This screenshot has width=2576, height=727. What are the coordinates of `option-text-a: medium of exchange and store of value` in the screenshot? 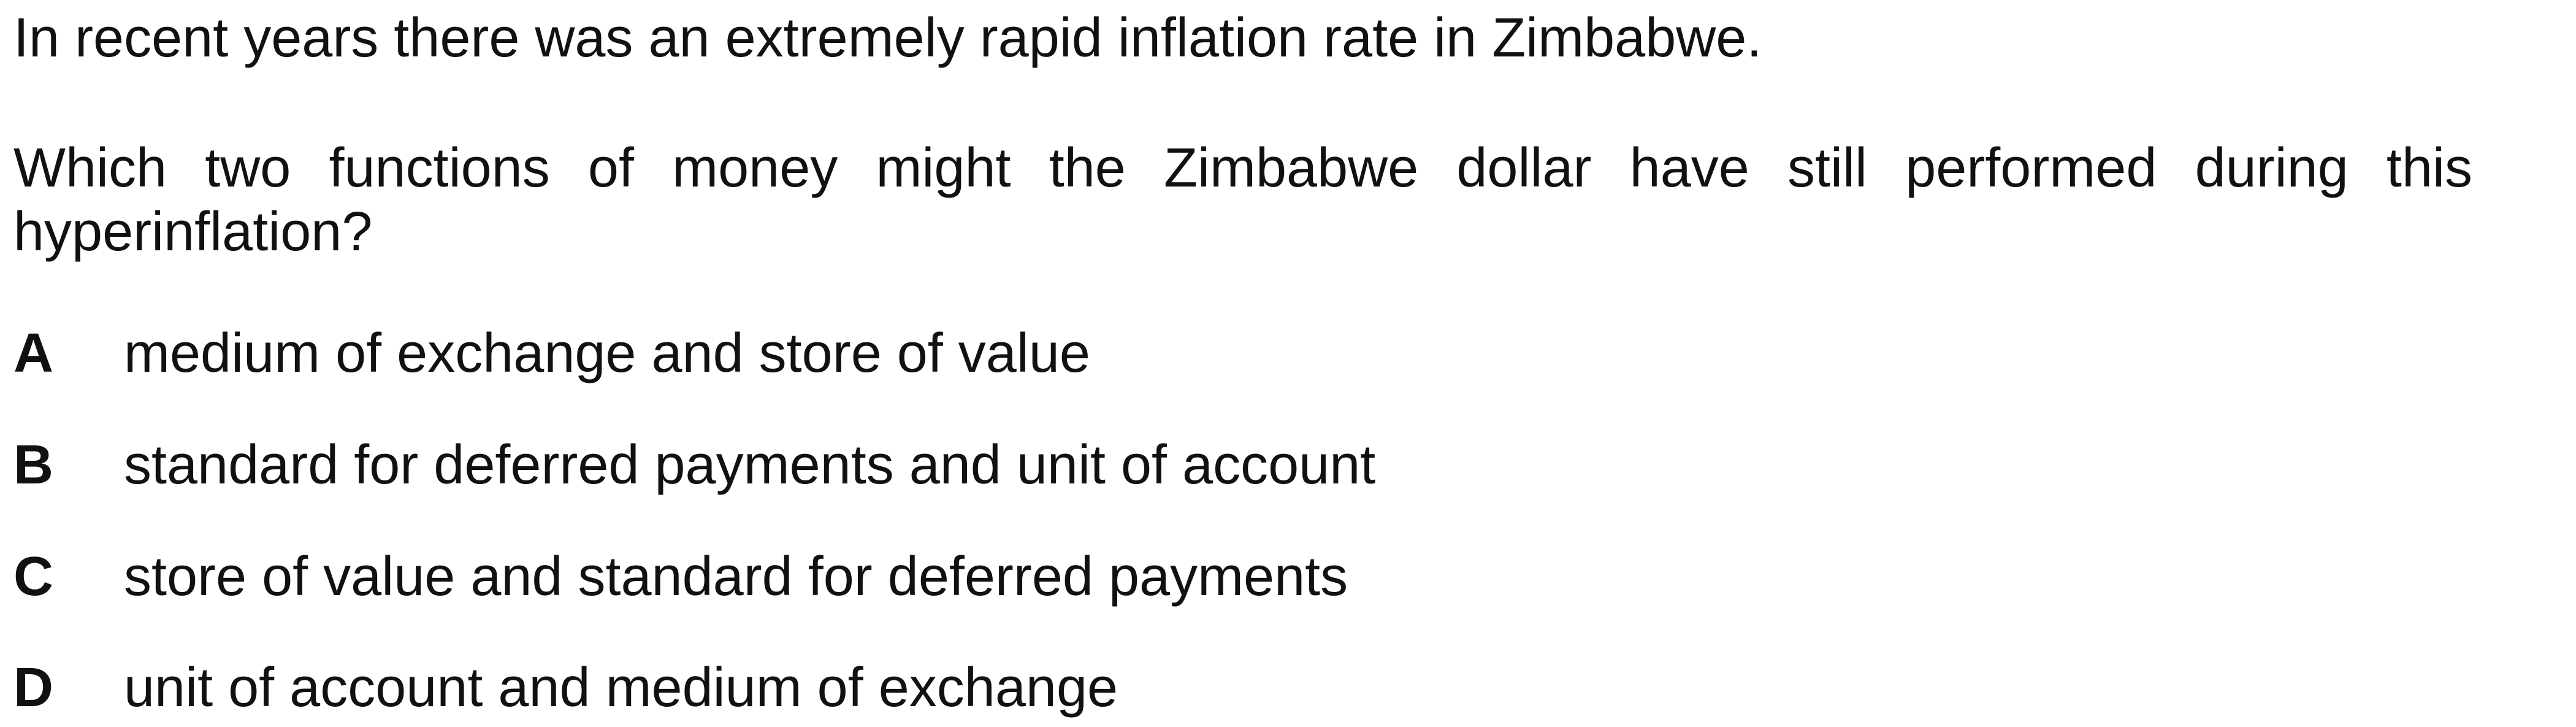 It's located at (607, 353).